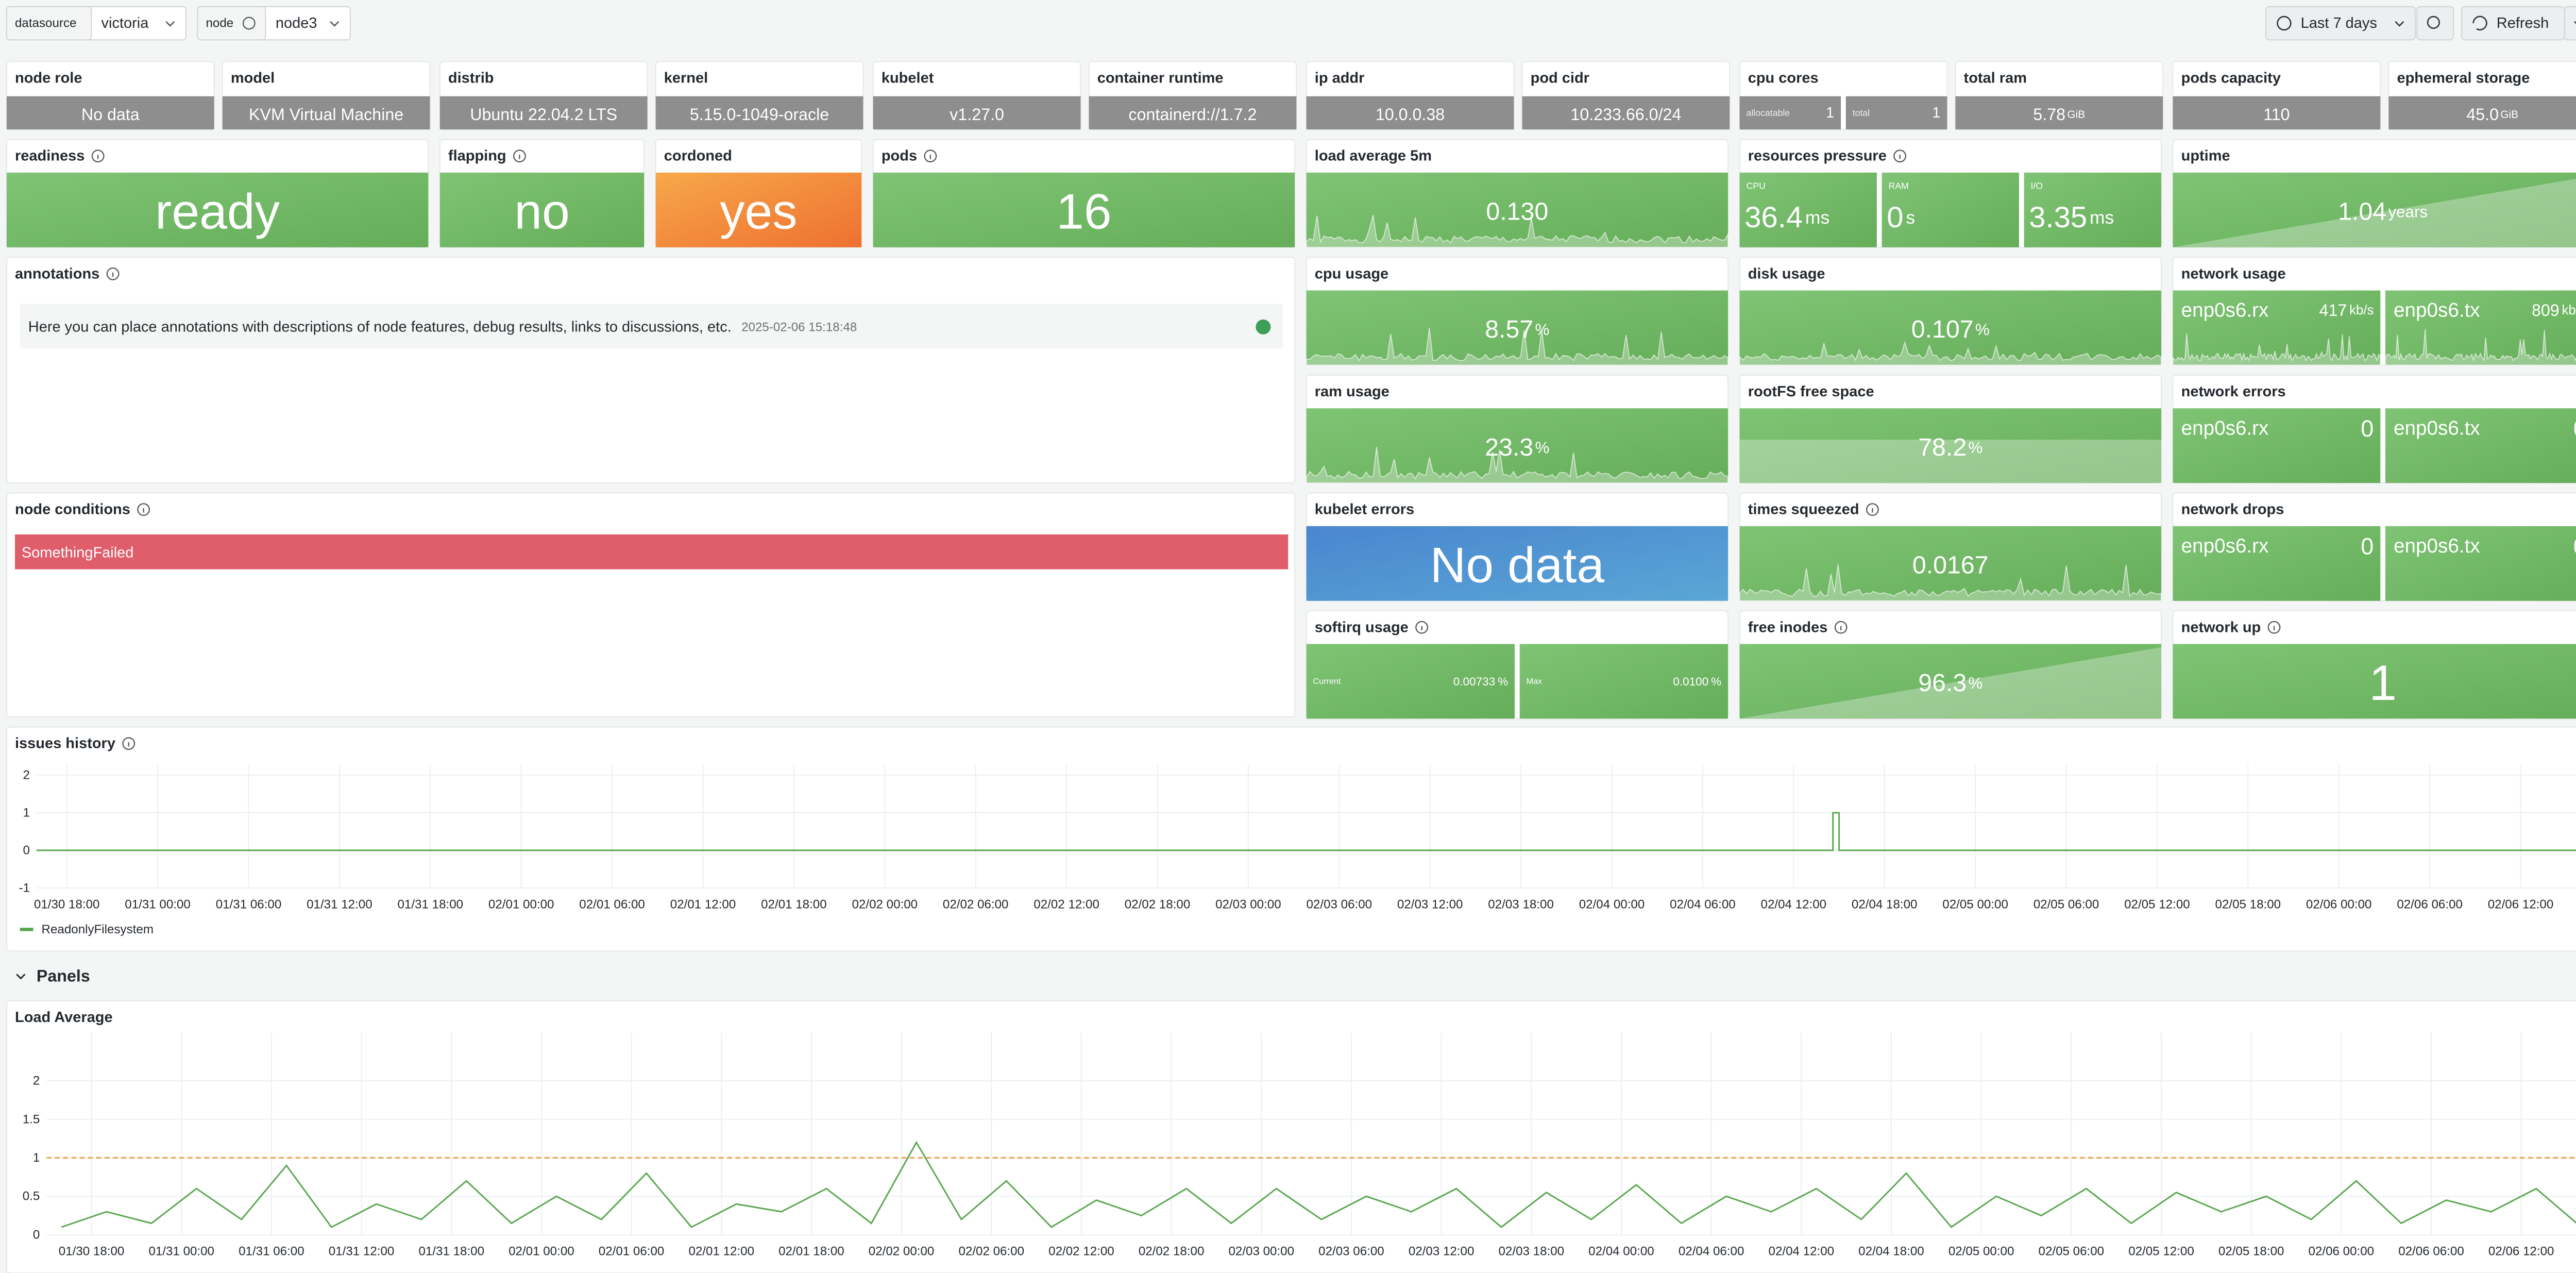  I want to click on cell-label: allocatable, so click(1768, 113).